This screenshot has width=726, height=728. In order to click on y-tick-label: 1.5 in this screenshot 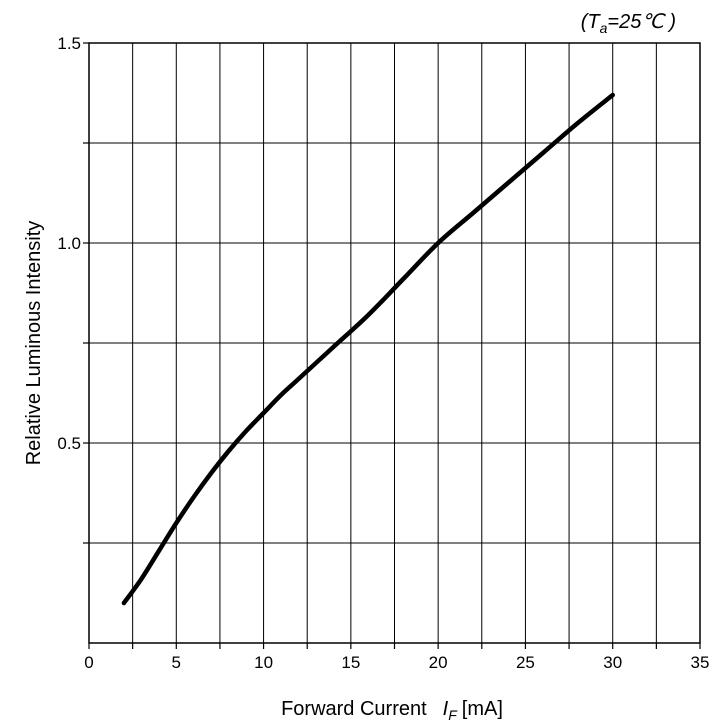, I will do `click(69, 43)`.